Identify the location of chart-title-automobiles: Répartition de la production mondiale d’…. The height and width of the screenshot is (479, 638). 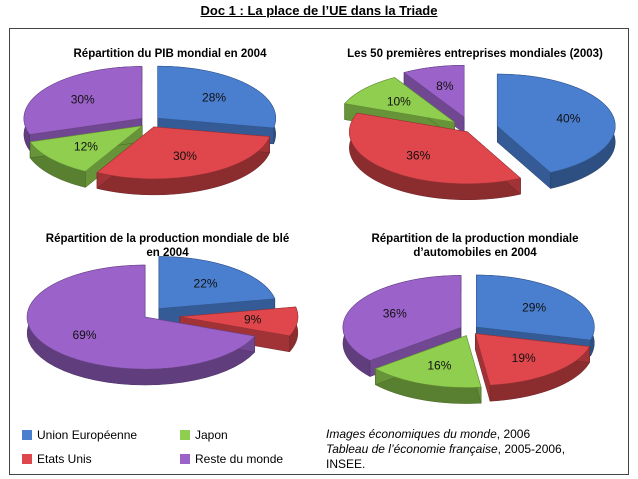
(475, 246).